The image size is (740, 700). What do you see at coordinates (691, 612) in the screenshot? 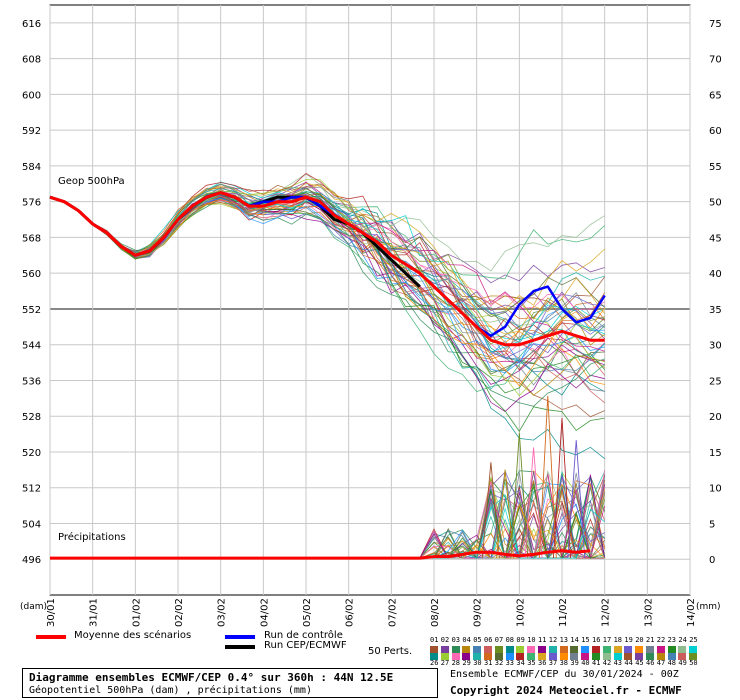
I see `x-tick-label: 14/02` at bounding box center [691, 612].